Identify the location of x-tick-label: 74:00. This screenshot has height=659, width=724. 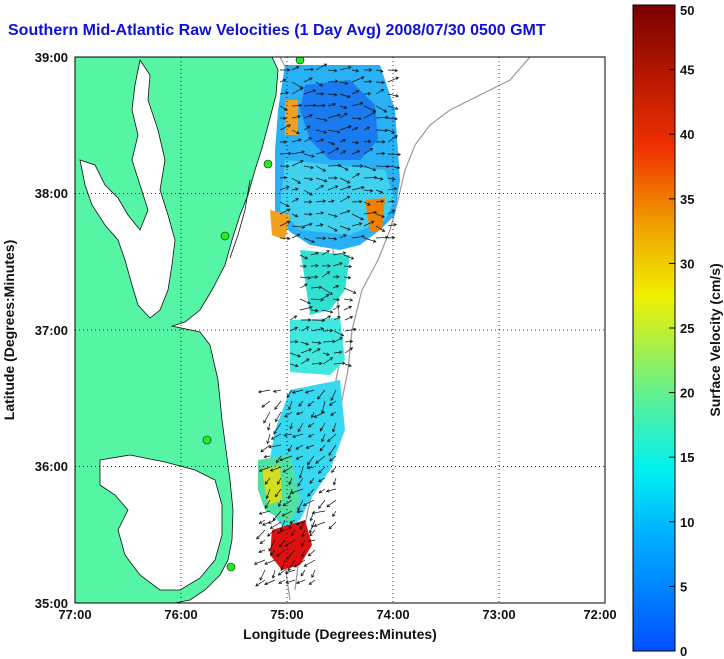
(392, 614).